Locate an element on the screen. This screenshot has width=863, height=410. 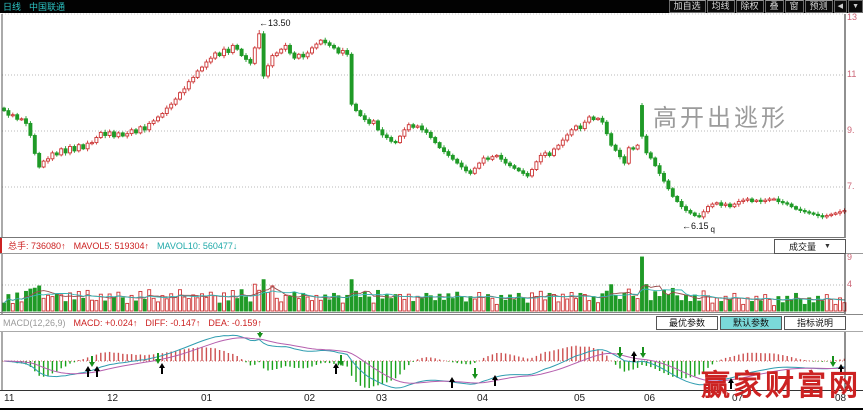
stock-name-label: 中国联通 is located at coordinates (47, 7).